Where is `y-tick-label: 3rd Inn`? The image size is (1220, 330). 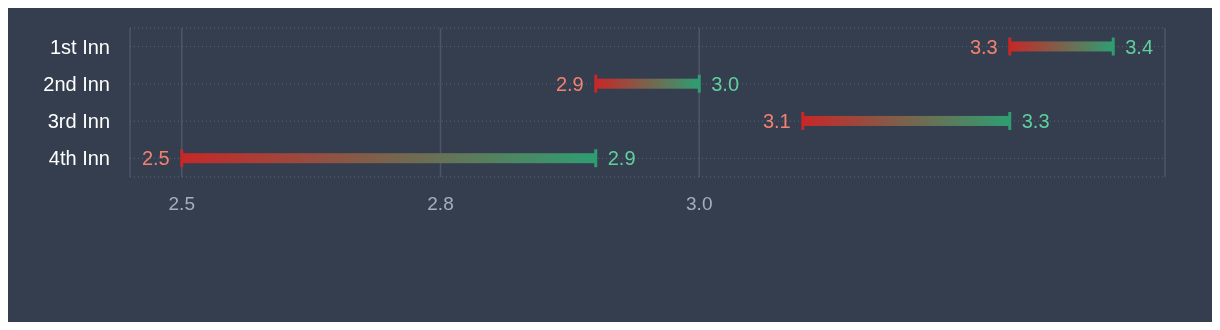
y-tick-label: 3rd Inn is located at coordinates (78, 121).